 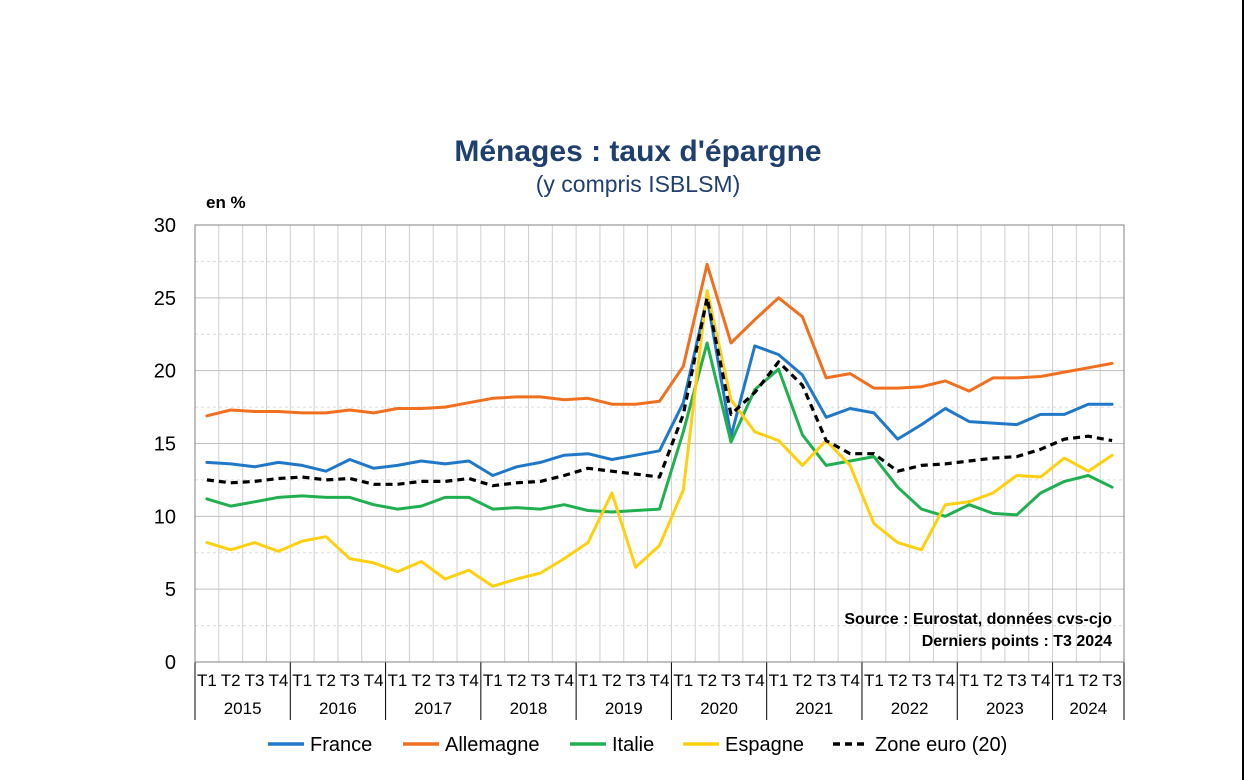 What do you see at coordinates (633, 745) in the screenshot?
I see `legend-label: Italie` at bounding box center [633, 745].